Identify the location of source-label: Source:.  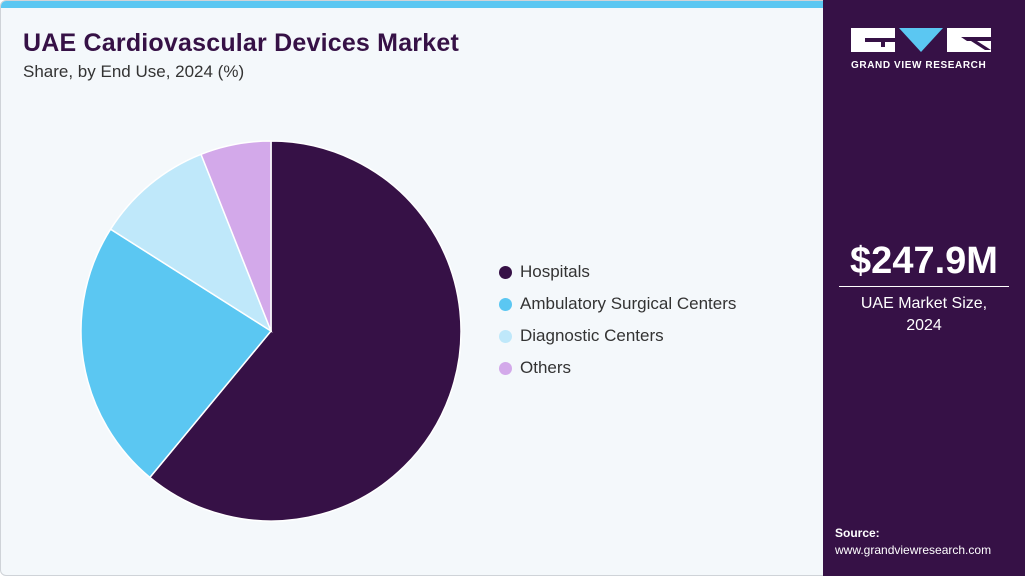
(857, 533).